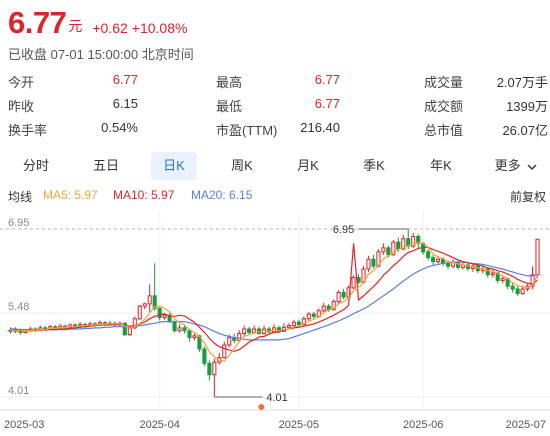 Image resolution: width=550 pixels, height=436 pixels. Describe the element at coordinates (21, 82) in the screenshot. I see `stat-label: 今开` at that location.